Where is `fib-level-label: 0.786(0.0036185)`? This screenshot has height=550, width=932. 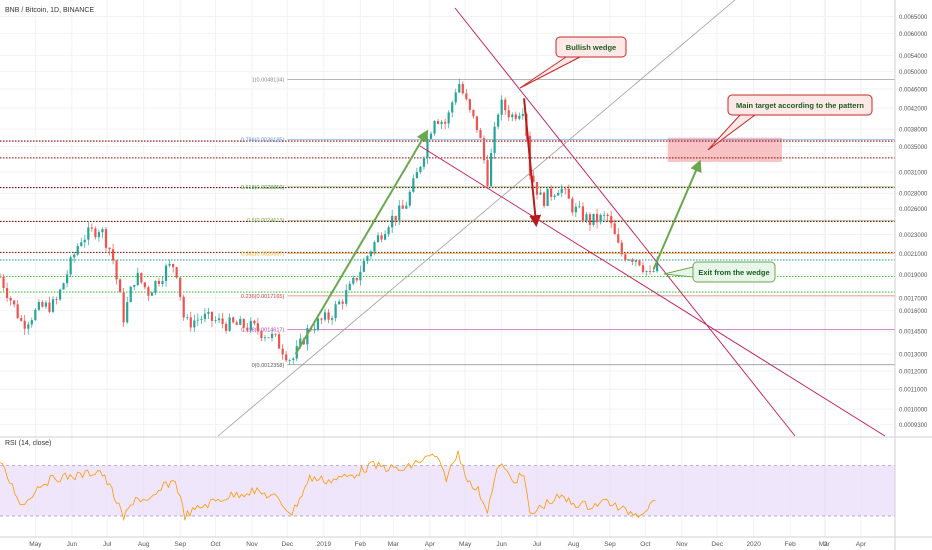 fib-level-label: 0.786(0.0036185) is located at coordinates (263, 140).